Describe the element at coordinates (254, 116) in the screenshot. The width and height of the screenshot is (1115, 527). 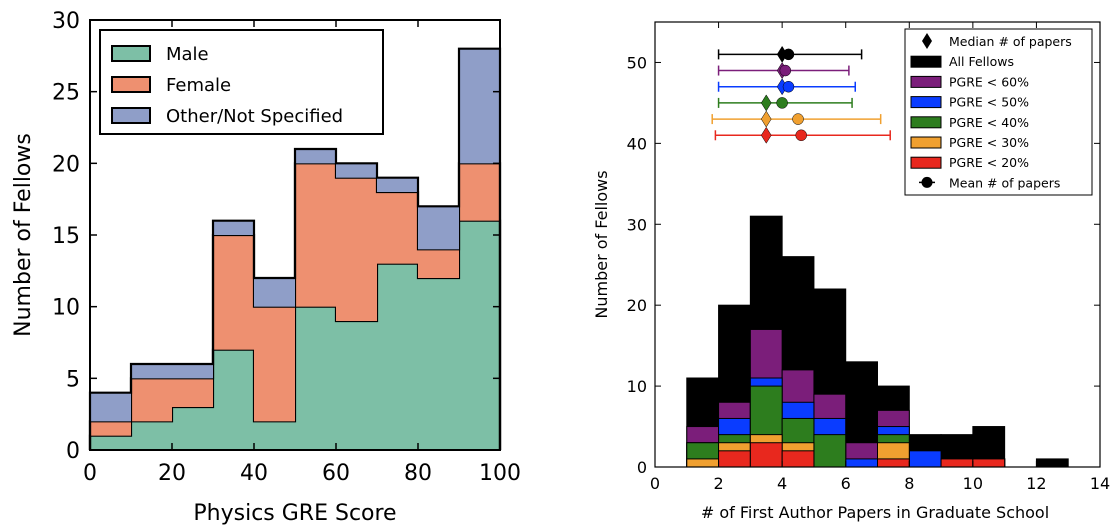
I see `legend-label: Other/Not Specified` at that location.